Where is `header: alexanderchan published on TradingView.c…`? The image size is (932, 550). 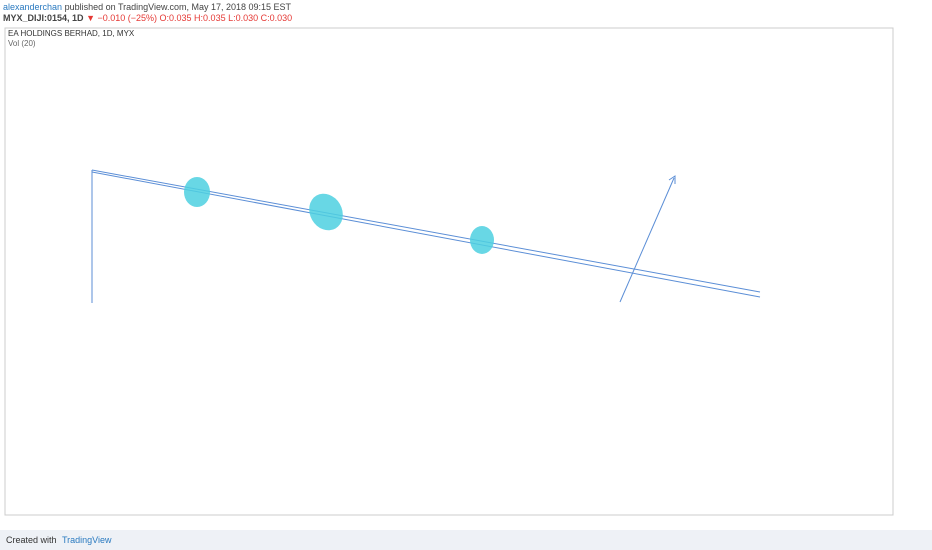 header: alexanderchan published on TradingView.c… is located at coordinates (147, 13).